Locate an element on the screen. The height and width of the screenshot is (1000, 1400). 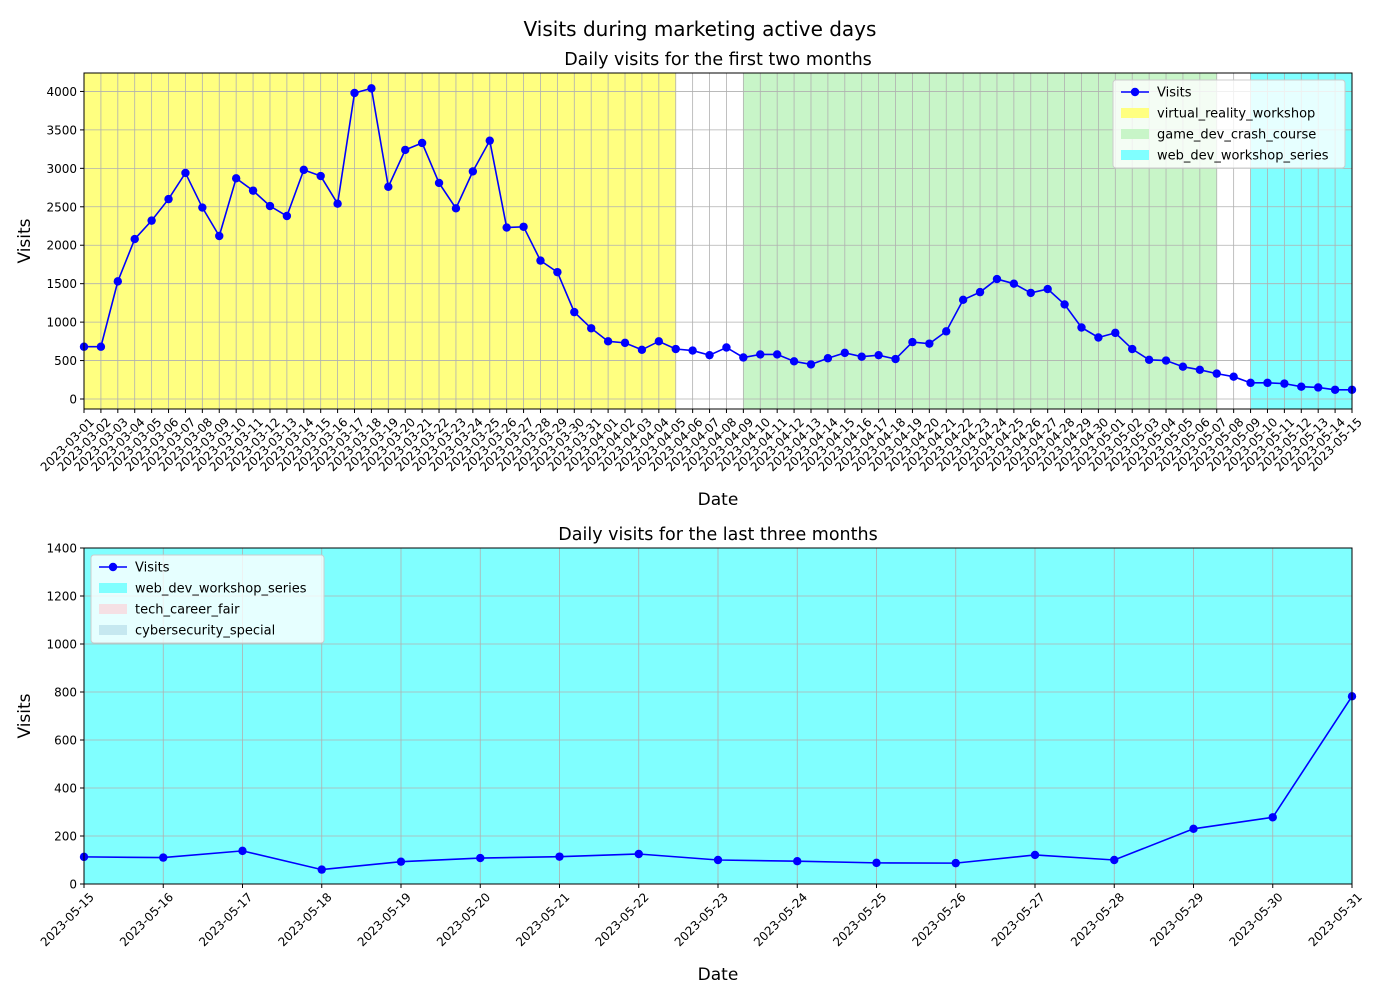
y-tick-label: 3500 is located at coordinates (61, 130).